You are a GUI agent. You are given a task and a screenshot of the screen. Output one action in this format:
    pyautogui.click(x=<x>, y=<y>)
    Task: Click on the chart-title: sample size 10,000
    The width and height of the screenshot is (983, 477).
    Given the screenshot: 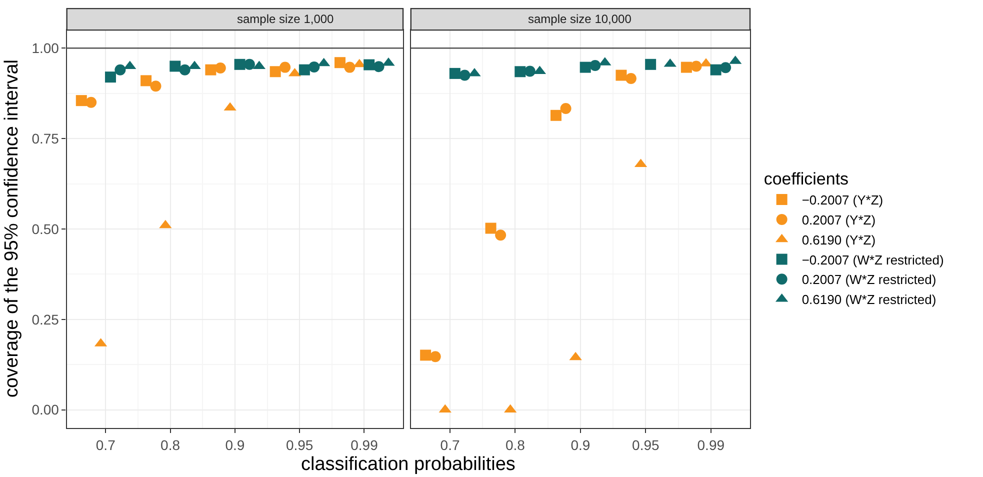 What is the action you would take?
    pyautogui.click(x=580, y=19)
    